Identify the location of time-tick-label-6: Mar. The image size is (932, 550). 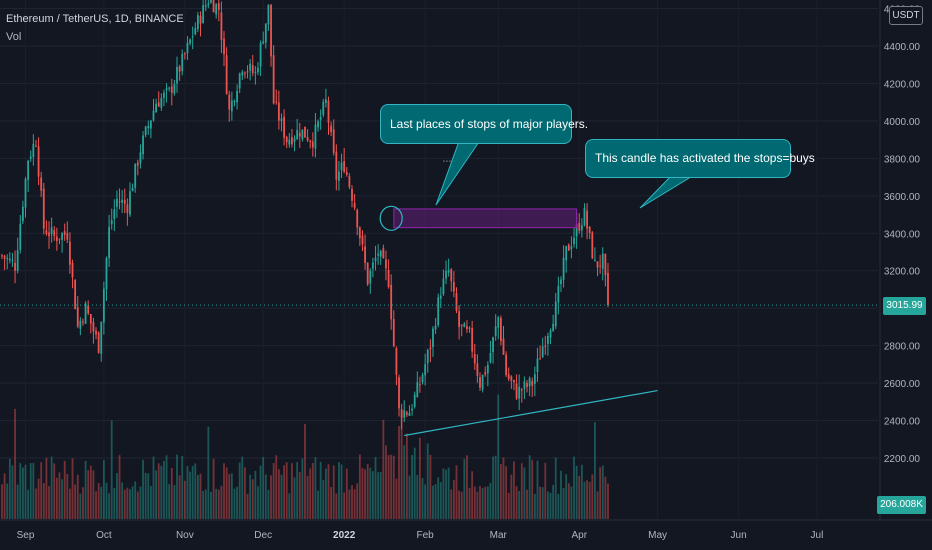
(499, 535).